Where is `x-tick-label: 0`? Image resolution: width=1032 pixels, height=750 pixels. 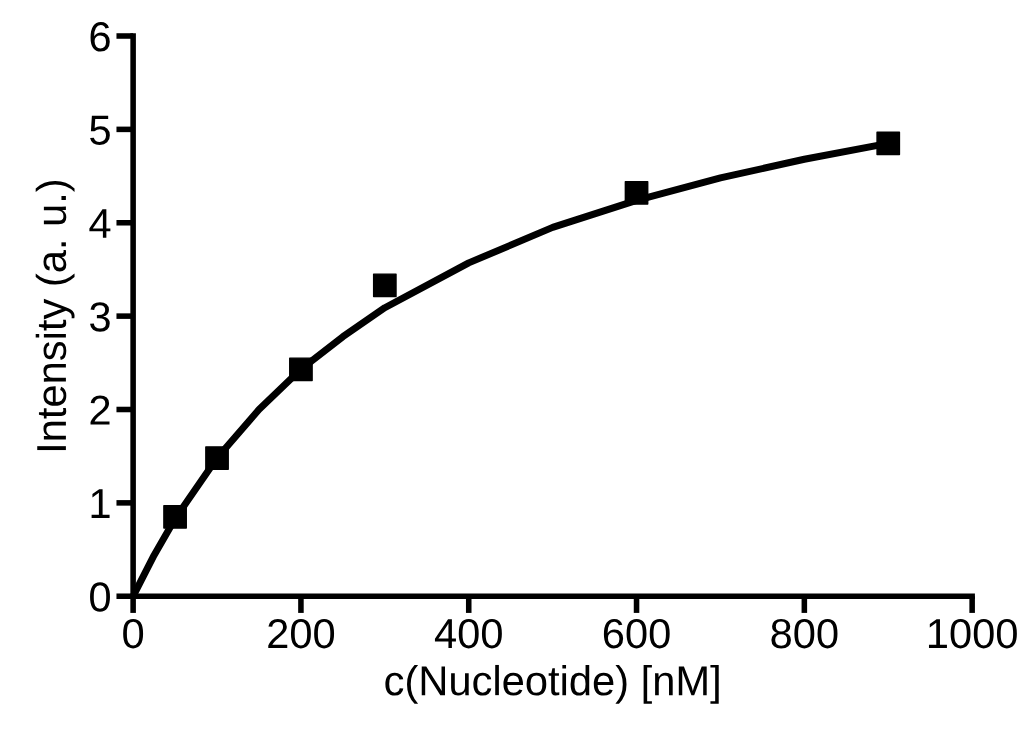
x-tick-label: 0 is located at coordinates (133, 633).